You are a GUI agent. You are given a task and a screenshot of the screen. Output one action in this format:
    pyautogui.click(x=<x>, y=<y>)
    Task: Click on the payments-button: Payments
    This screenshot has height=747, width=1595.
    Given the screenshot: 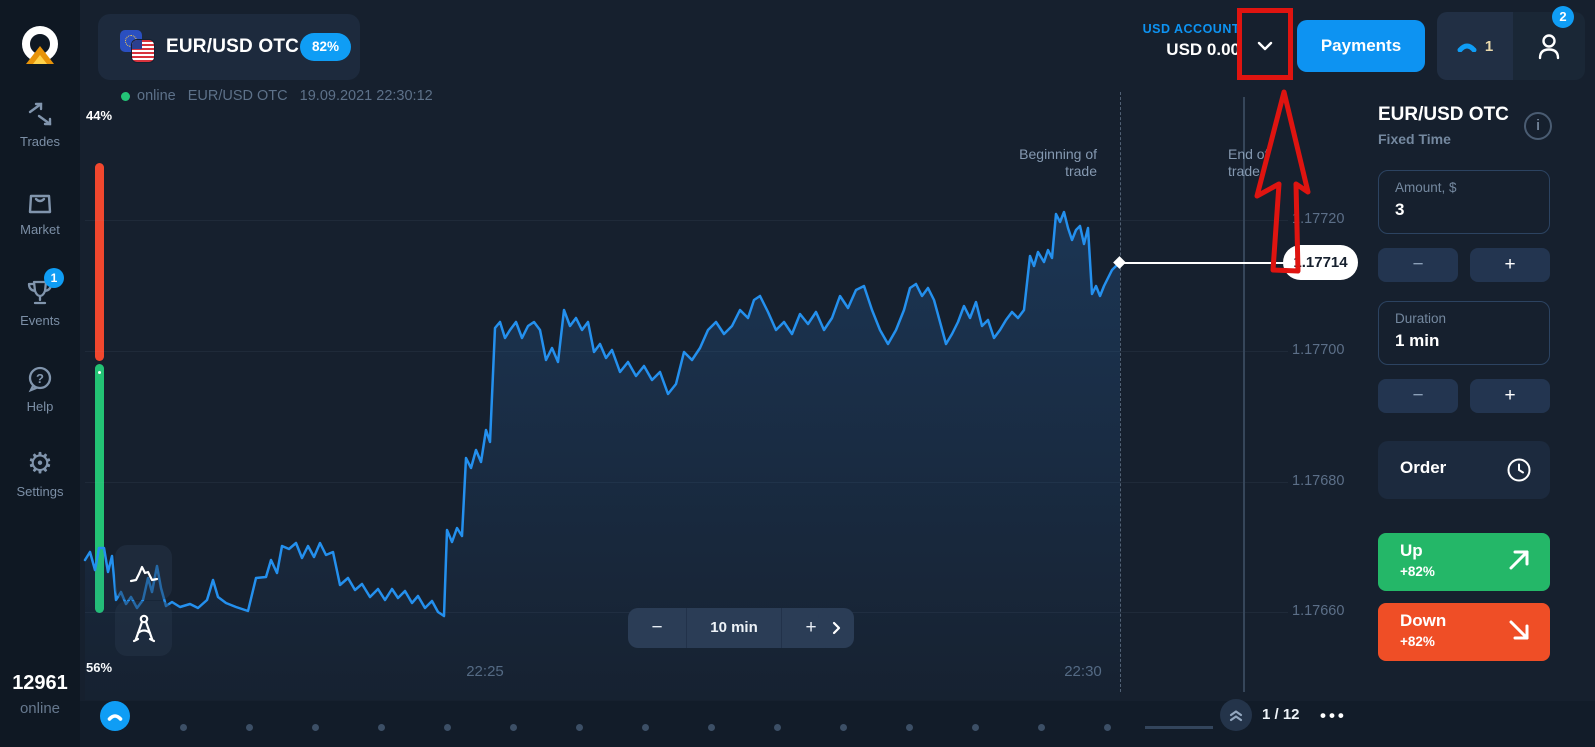 What is the action you would take?
    pyautogui.click(x=1361, y=46)
    